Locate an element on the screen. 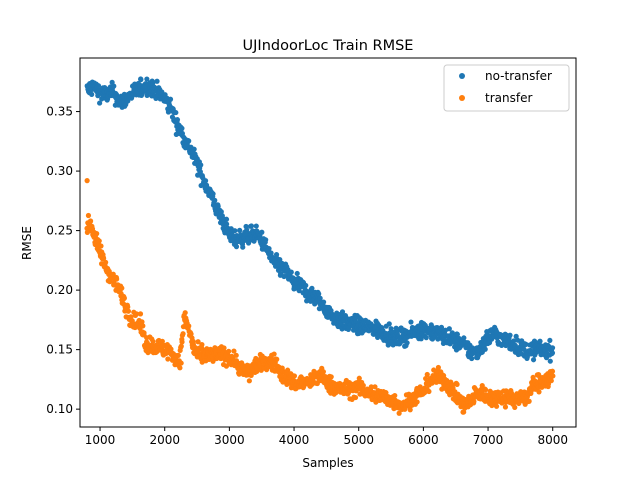 This screenshot has height=480, width=640. legend-marker-transfer is located at coordinates (462, 98).